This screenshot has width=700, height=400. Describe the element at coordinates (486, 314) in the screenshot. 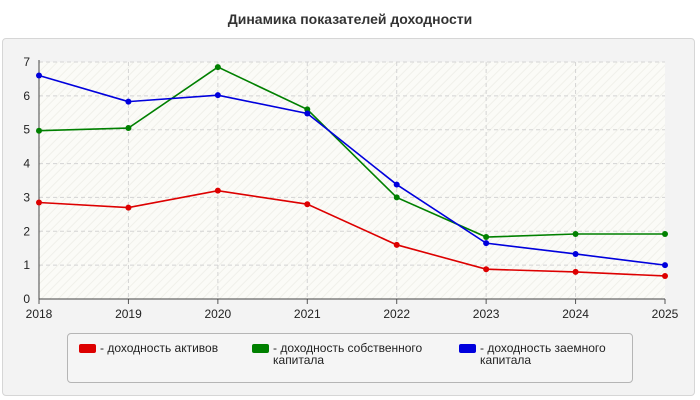

I see `x-tick-label: 2023` at that location.